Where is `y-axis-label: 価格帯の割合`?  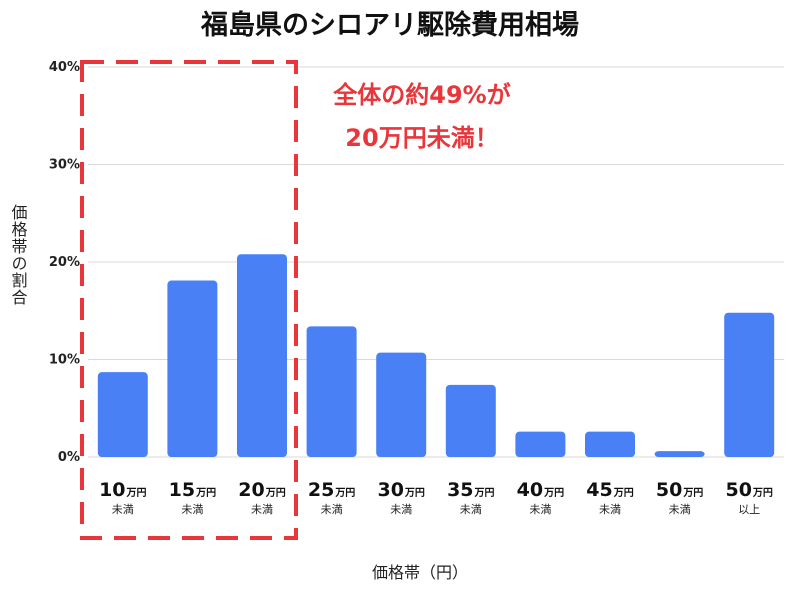
y-axis-label: 価格帯の割合 is located at coordinates (18, 255).